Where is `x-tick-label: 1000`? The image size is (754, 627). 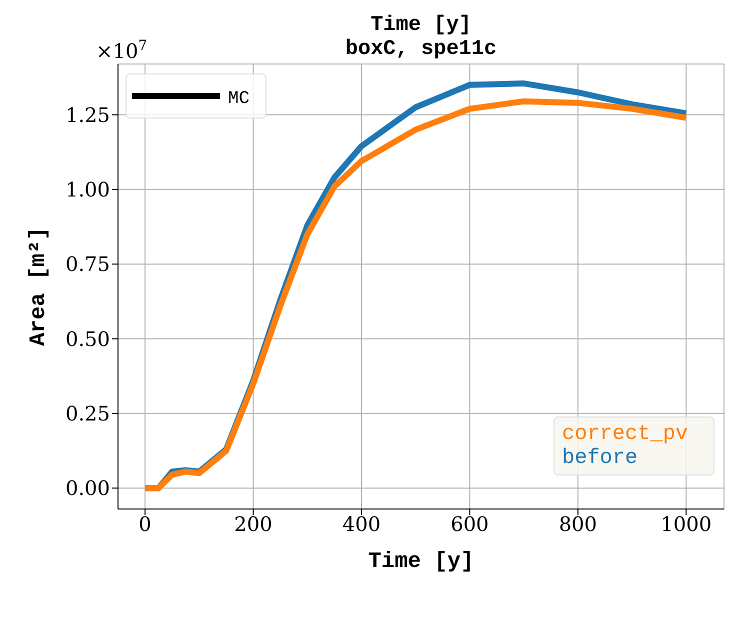
x-tick-label: 1000 is located at coordinates (686, 524).